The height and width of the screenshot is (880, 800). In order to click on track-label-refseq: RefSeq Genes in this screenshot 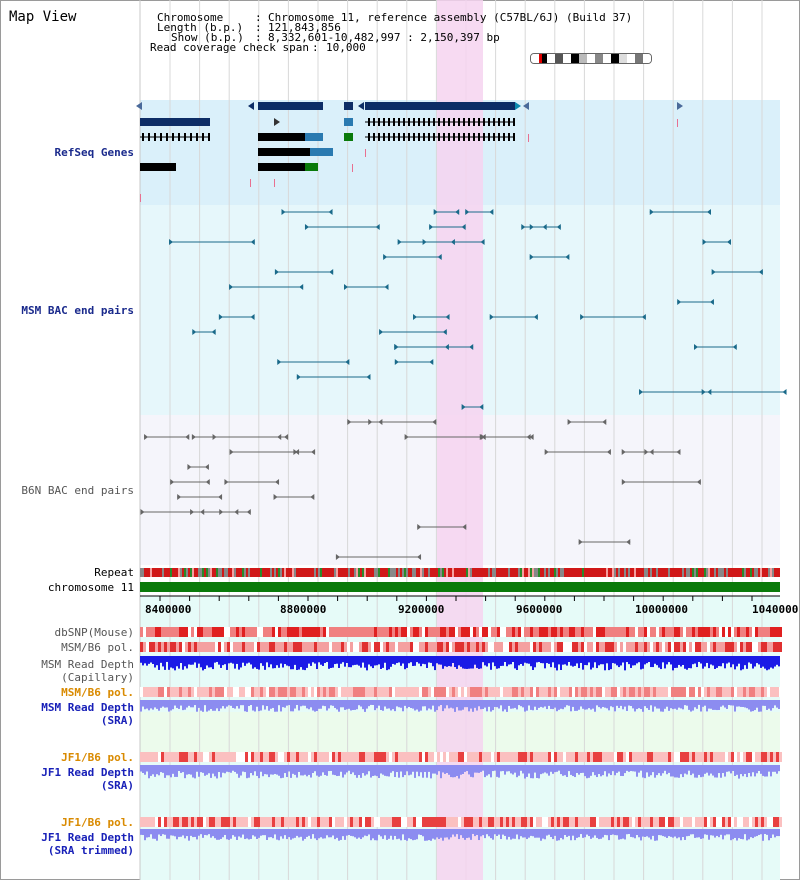, I will do `click(94, 152)`.